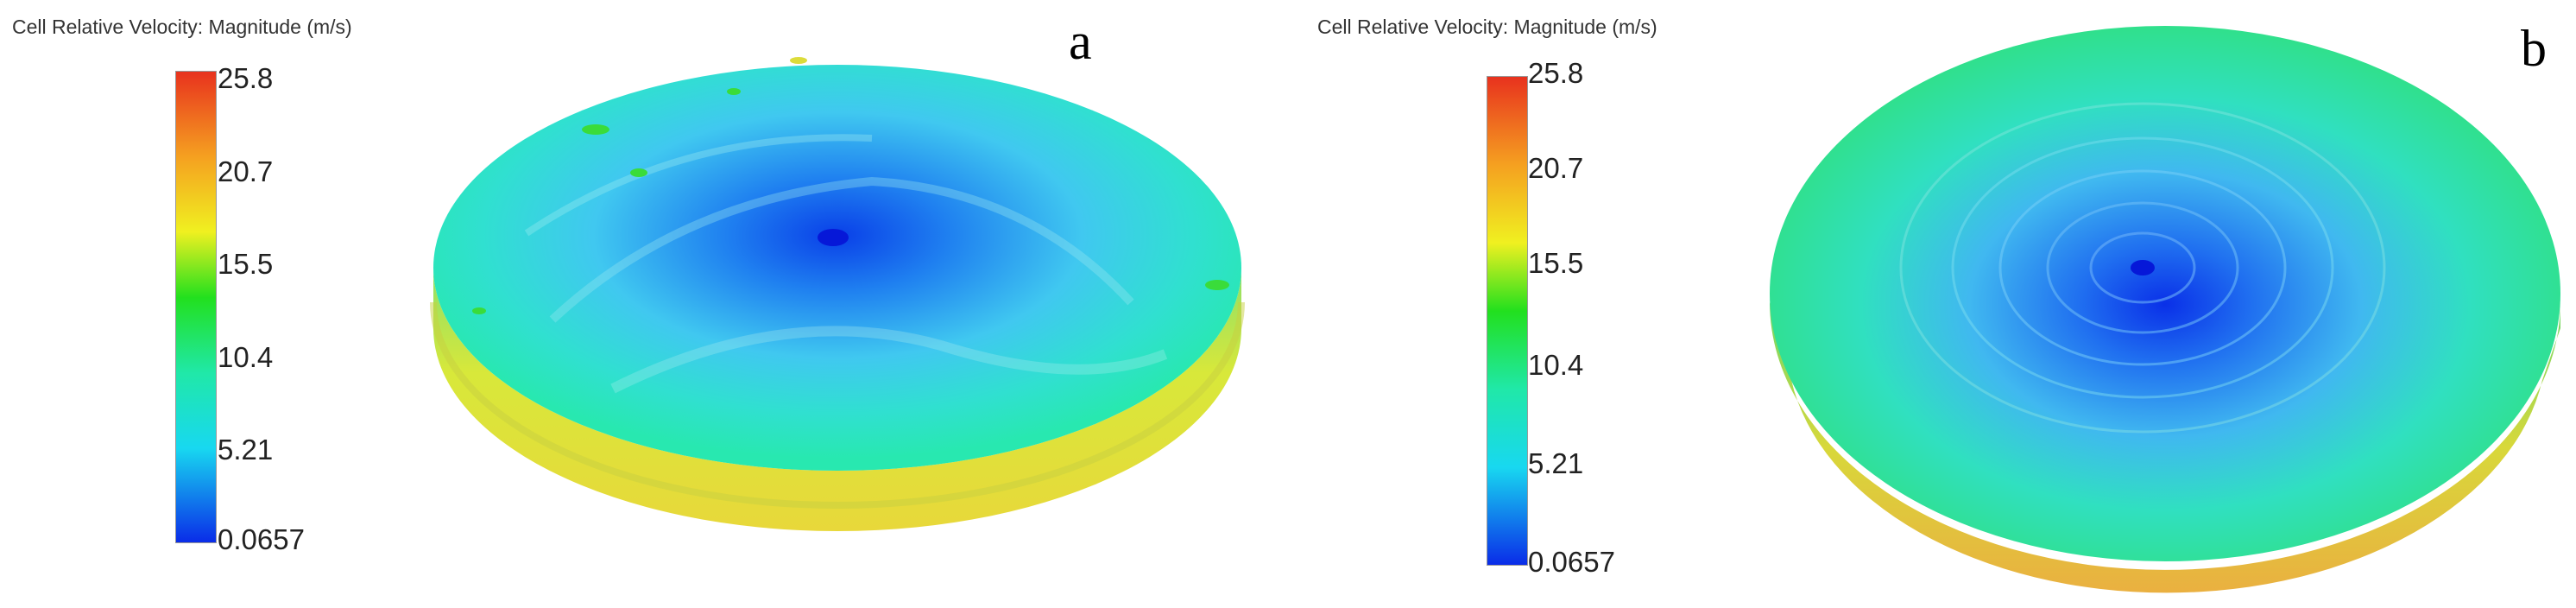  What do you see at coordinates (2534, 49) in the screenshot?
I see `panel-label: b` at bounding box center [2534, 49].